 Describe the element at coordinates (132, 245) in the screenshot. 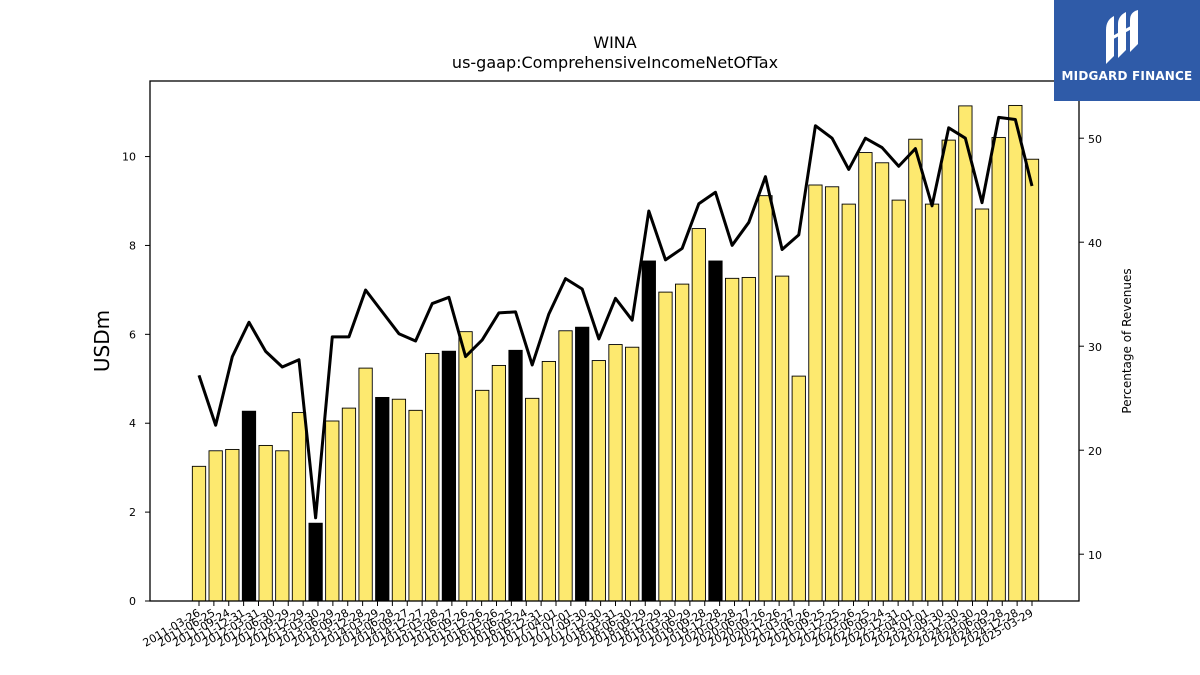

I see `y-tick-label: 8` at that location.